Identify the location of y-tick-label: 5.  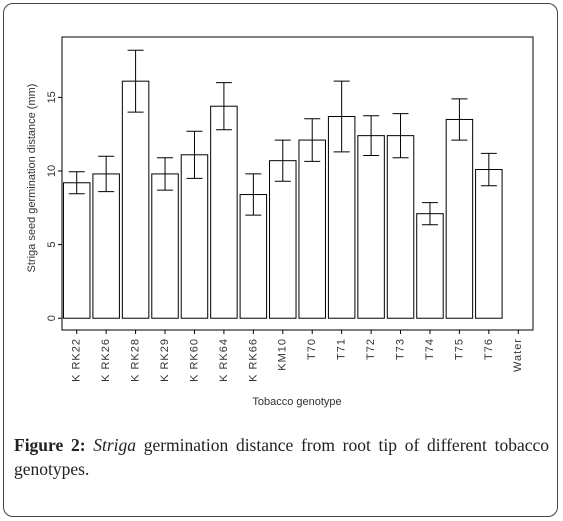
(52, 245).